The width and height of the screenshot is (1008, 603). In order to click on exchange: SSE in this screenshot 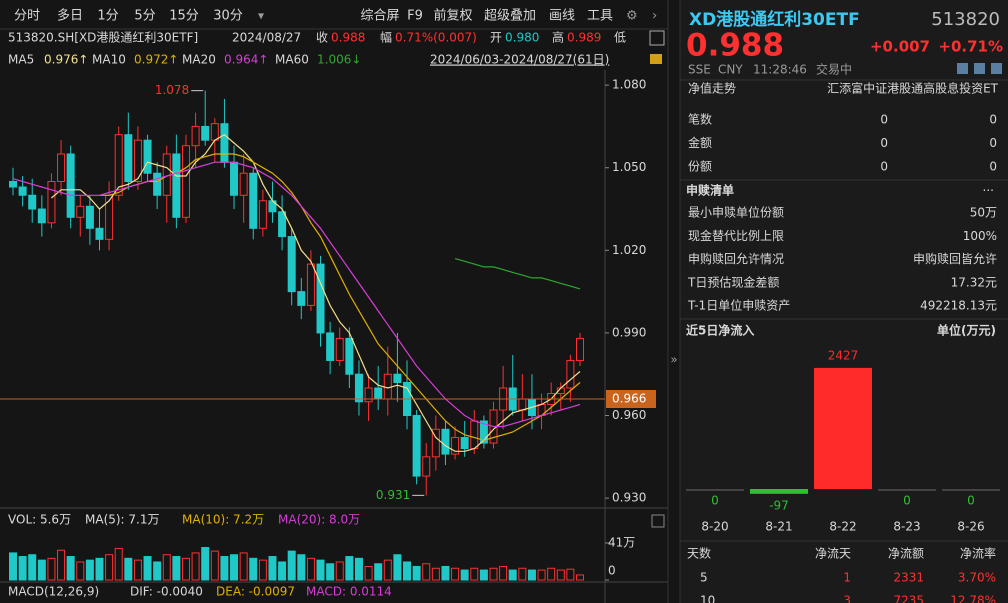, I will do `click(699, 70)`.